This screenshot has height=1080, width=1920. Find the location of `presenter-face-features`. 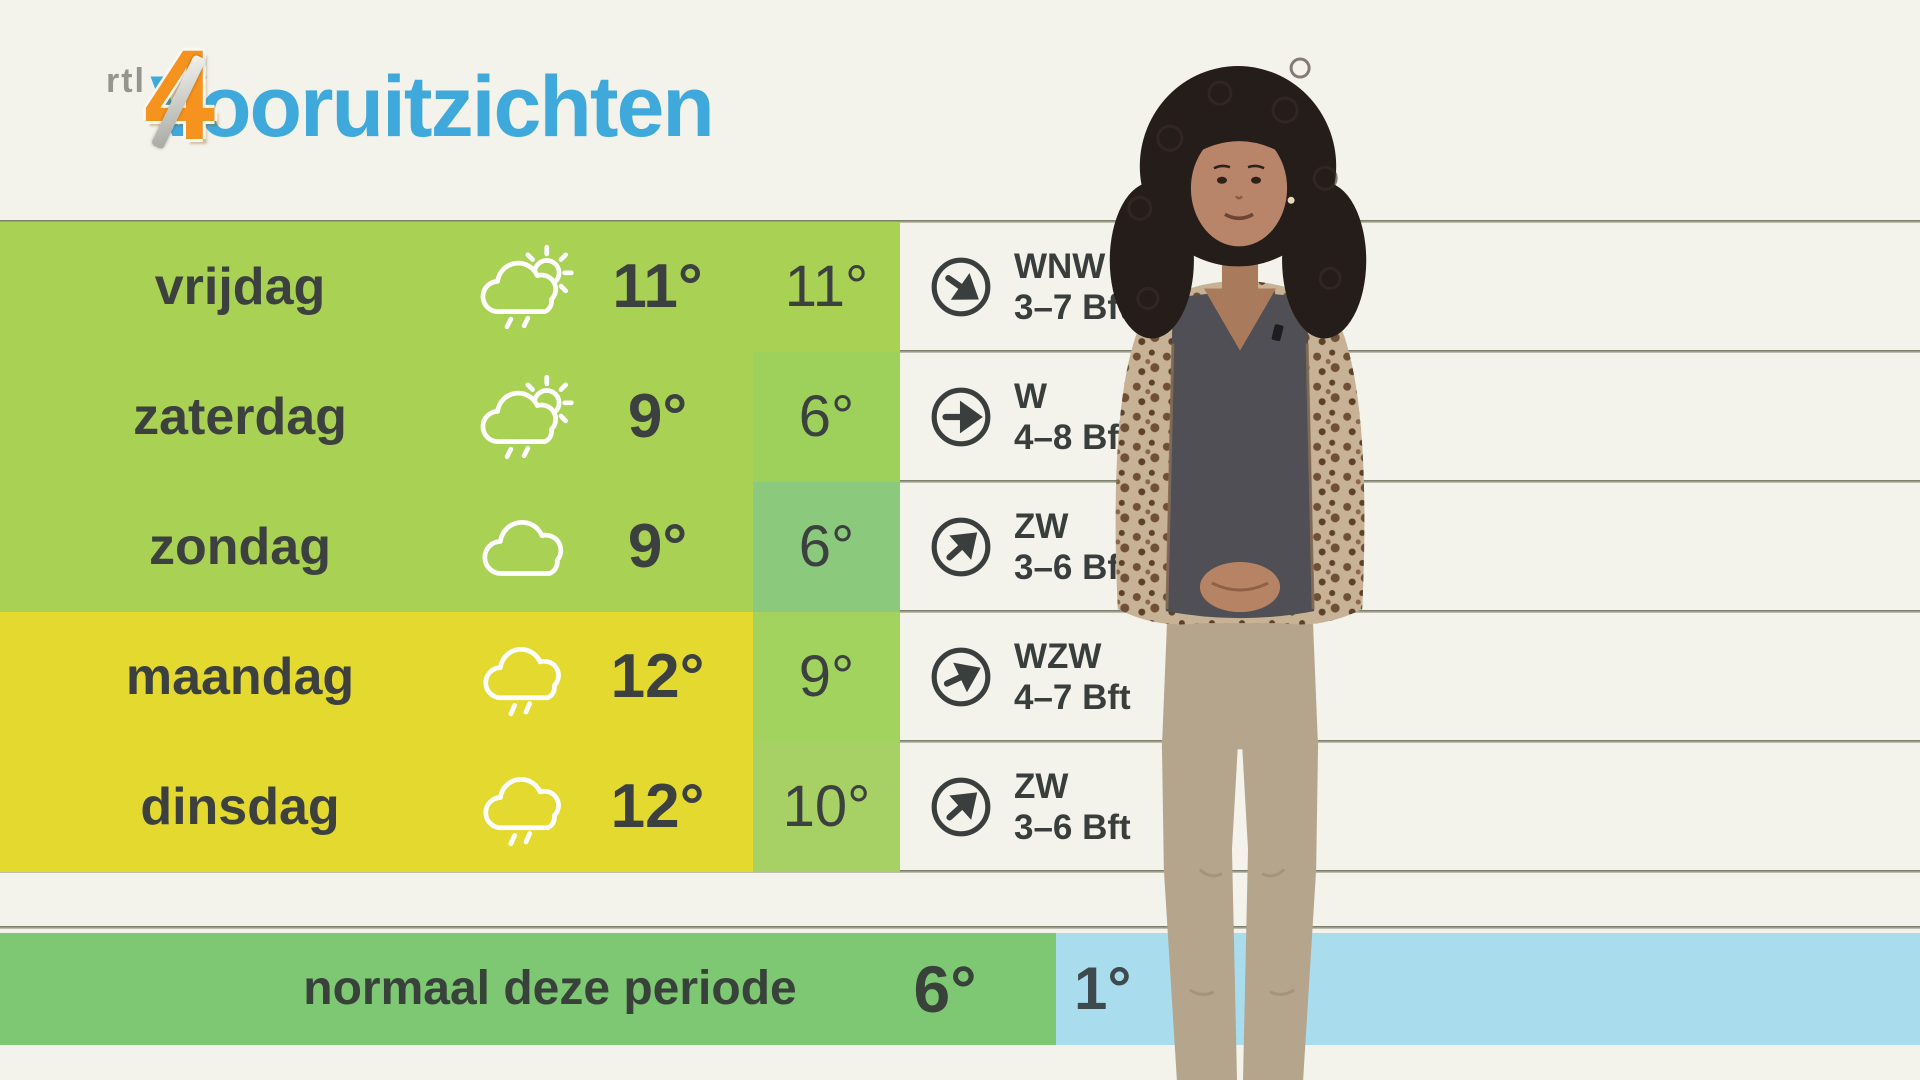

presenter-face-features is located at coordinates (1239, 192).